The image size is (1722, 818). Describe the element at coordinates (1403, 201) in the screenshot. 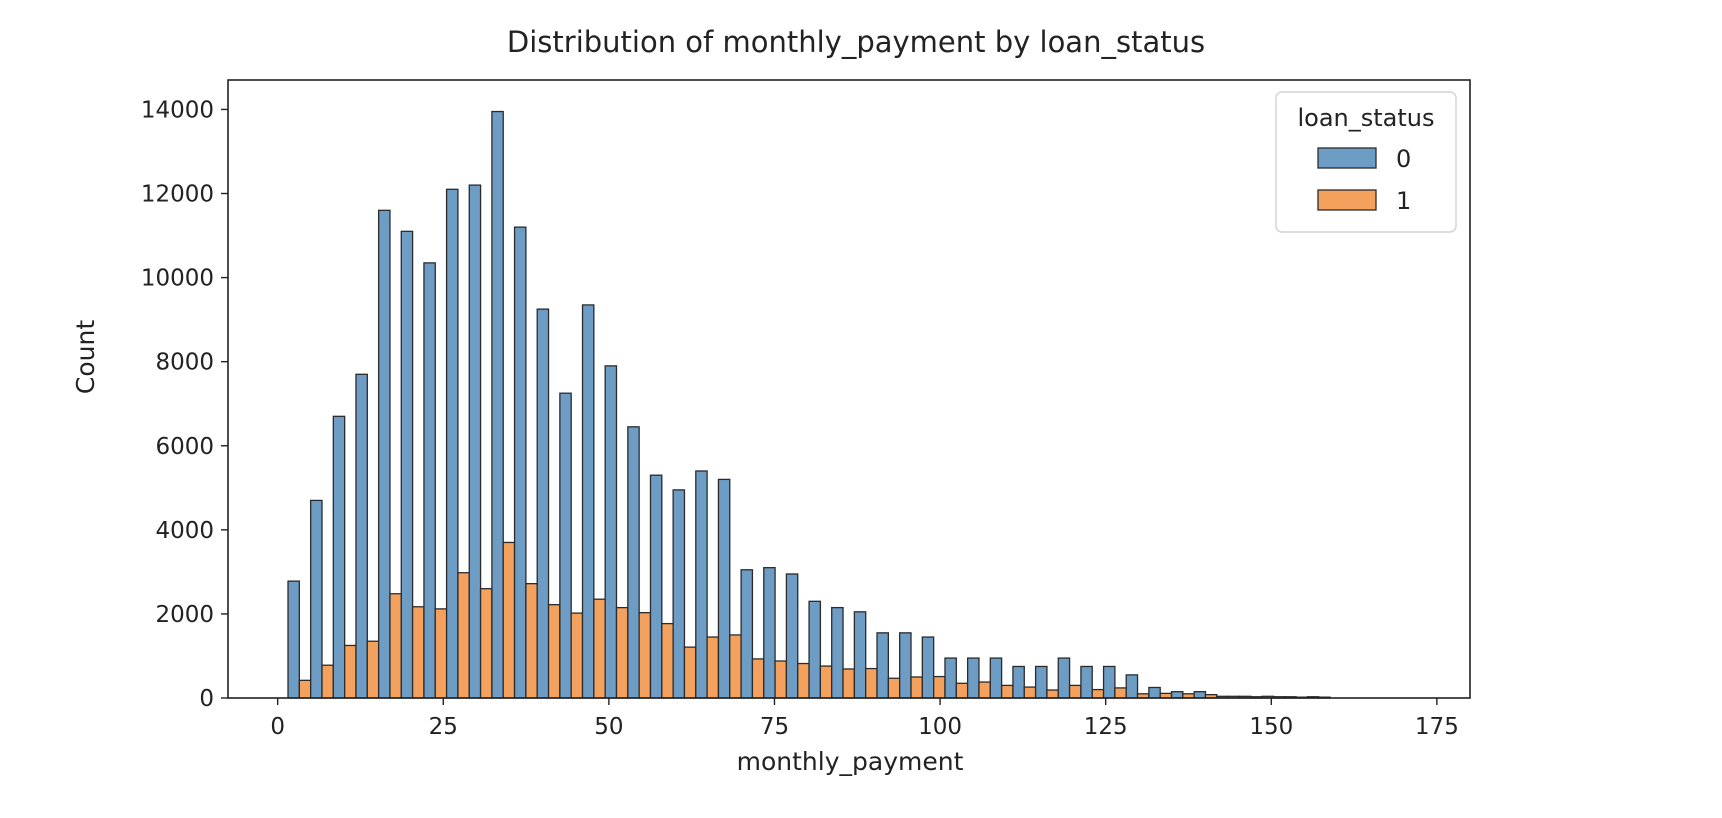

I see `legend-label-1: 1` at that location.